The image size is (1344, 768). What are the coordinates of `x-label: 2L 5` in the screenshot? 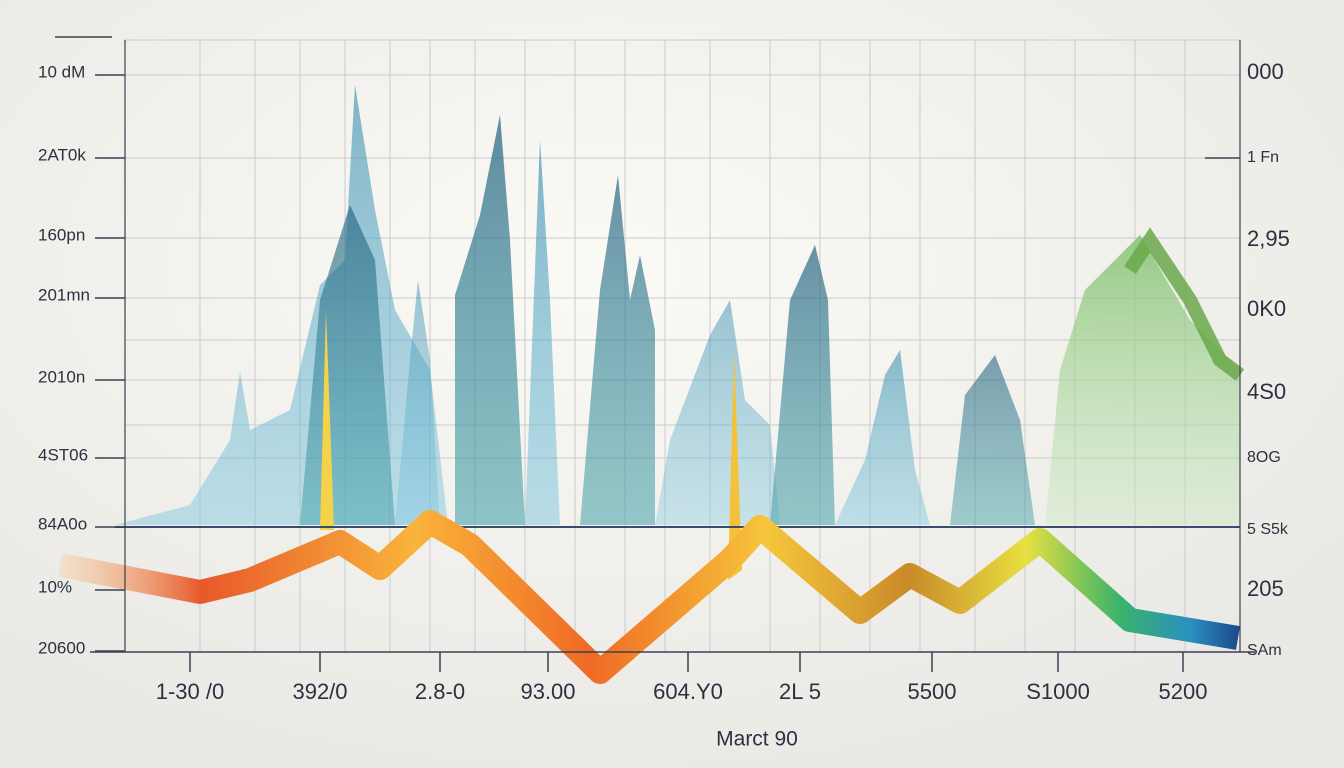 It's located at (800, 691).